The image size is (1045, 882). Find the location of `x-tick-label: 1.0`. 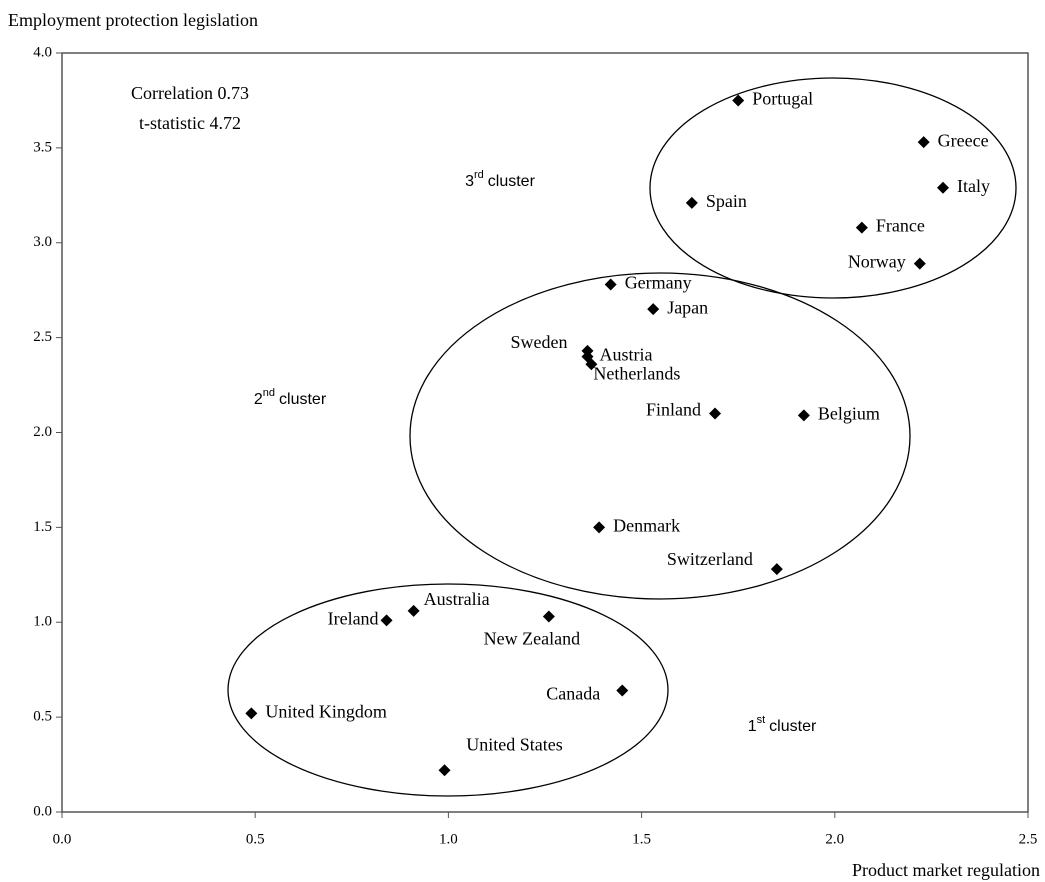

x-tick-label: 1.0 is located at coordinates (448, 839).